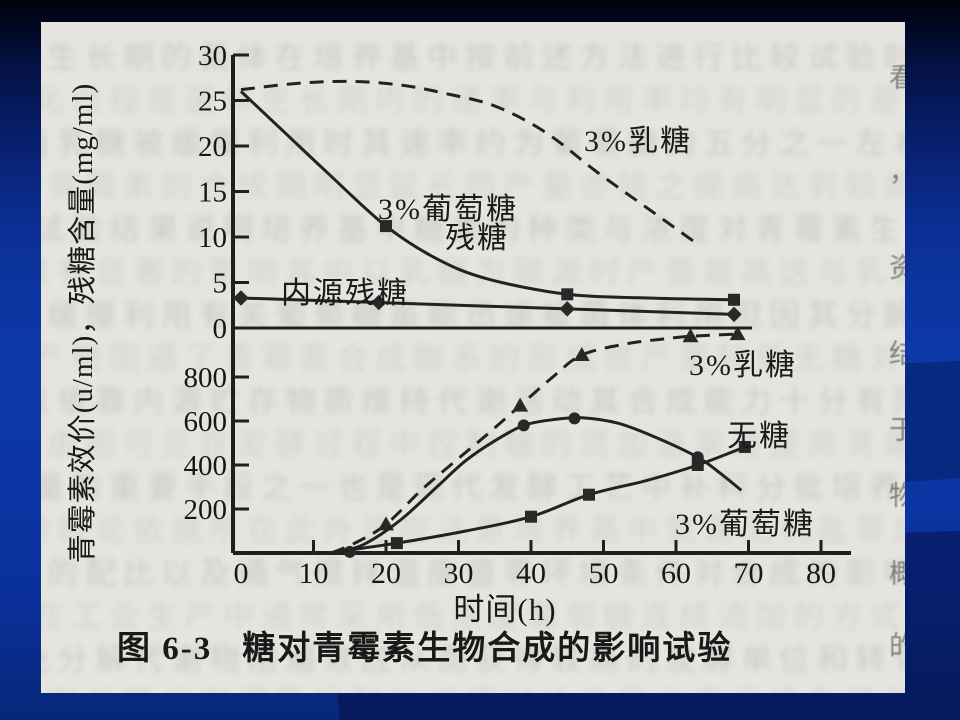 The height and width of the screenshot is (720, 960). I want to click on x-tick-label: 70, so click(749, 573).